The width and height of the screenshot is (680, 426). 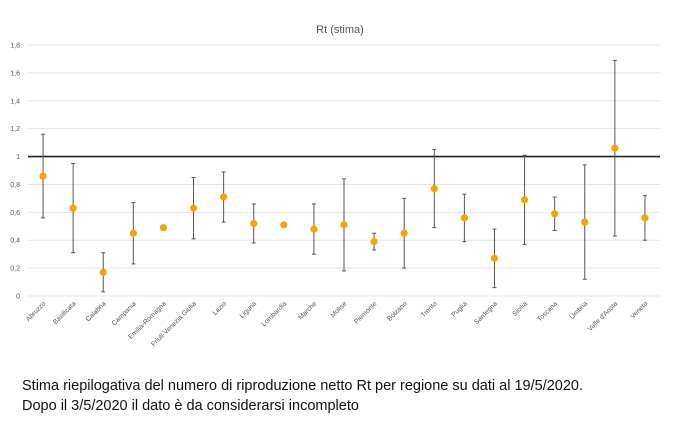 What do you see at coordinates (18, 297) in the screenshot?
I see `y-tick-label: 0` at bounding box center [18, 297].